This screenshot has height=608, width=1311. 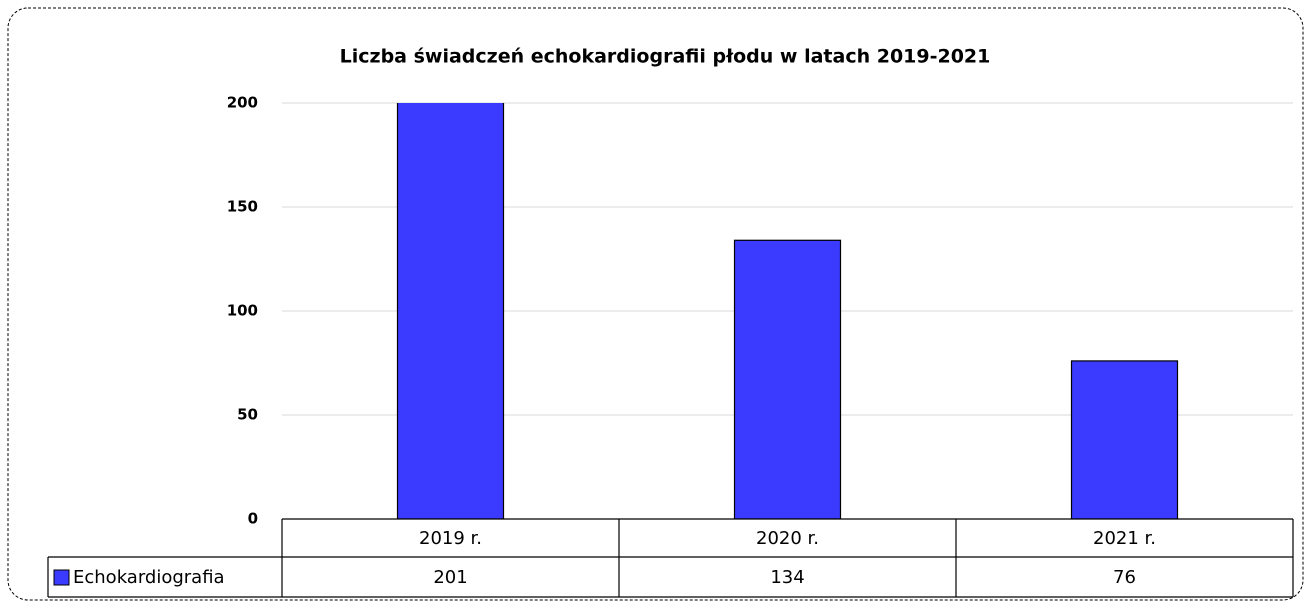 What do you see at coordinates (61, 577) in the screenshot?
I see `legend-swatch` at bounding box center [61, 577].